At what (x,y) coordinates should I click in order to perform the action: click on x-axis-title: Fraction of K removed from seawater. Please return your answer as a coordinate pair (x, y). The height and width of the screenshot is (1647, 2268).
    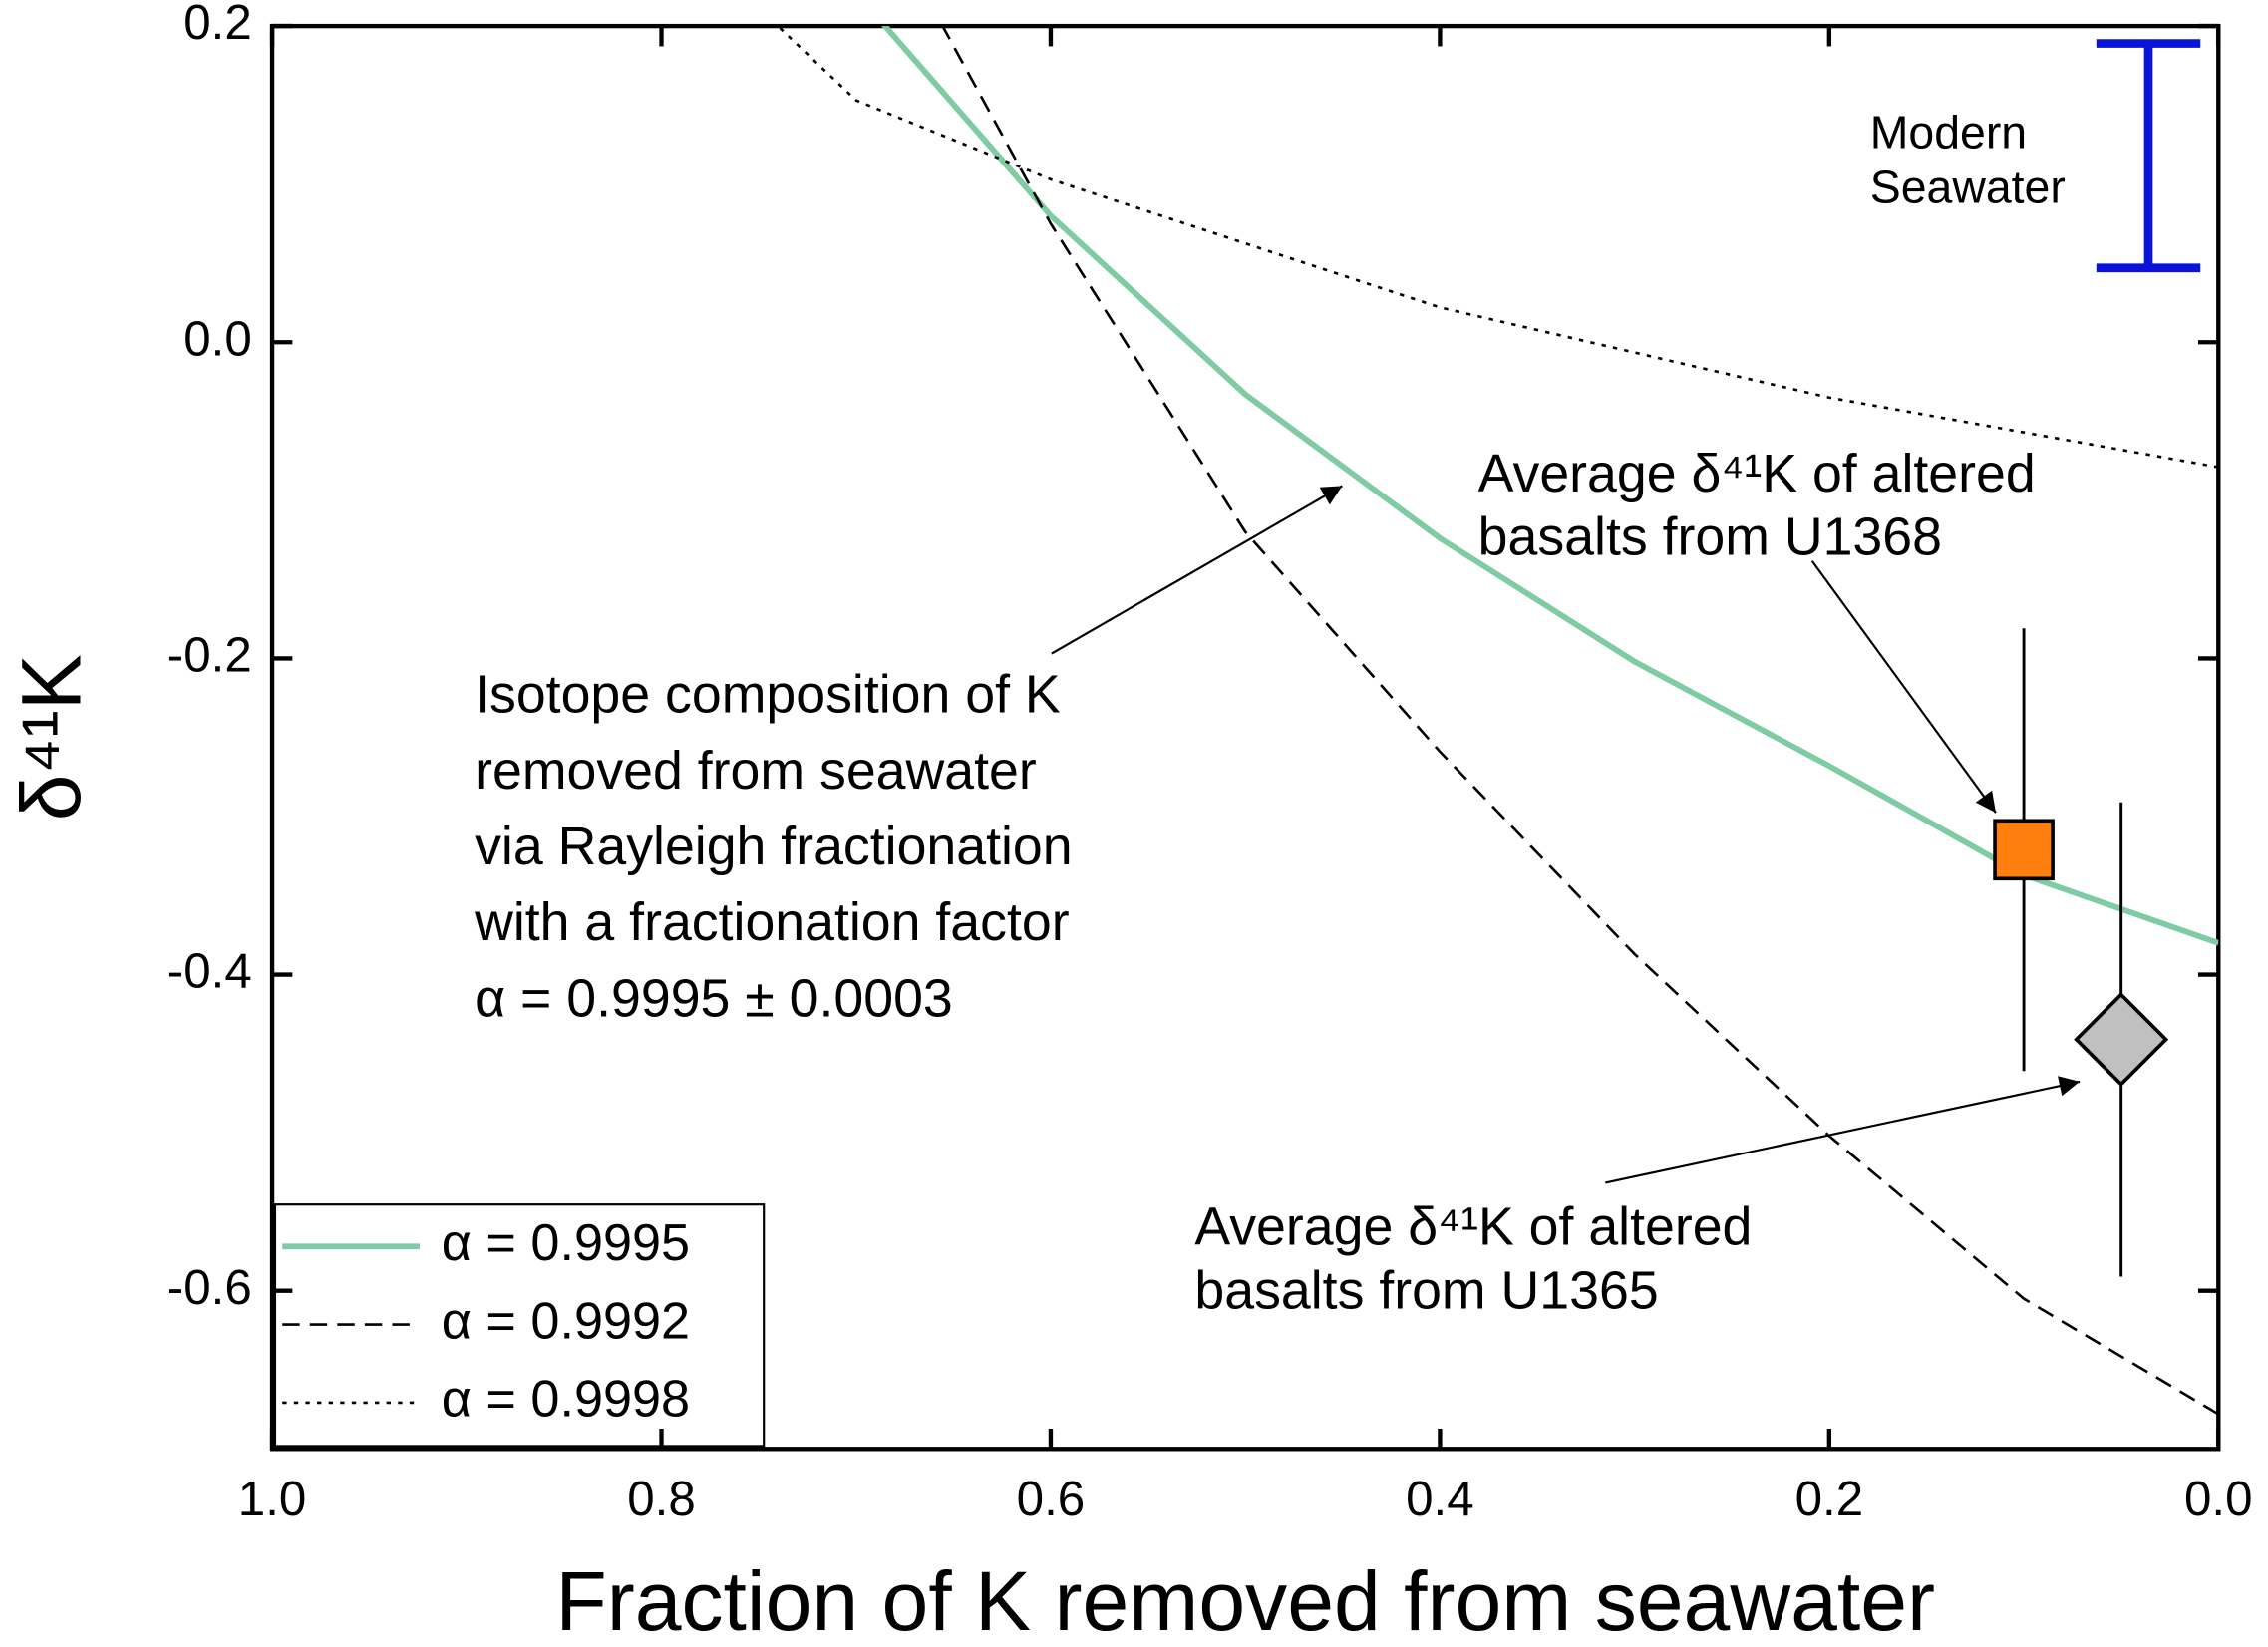
    Looking at the image, I should click on (1245, 1601).